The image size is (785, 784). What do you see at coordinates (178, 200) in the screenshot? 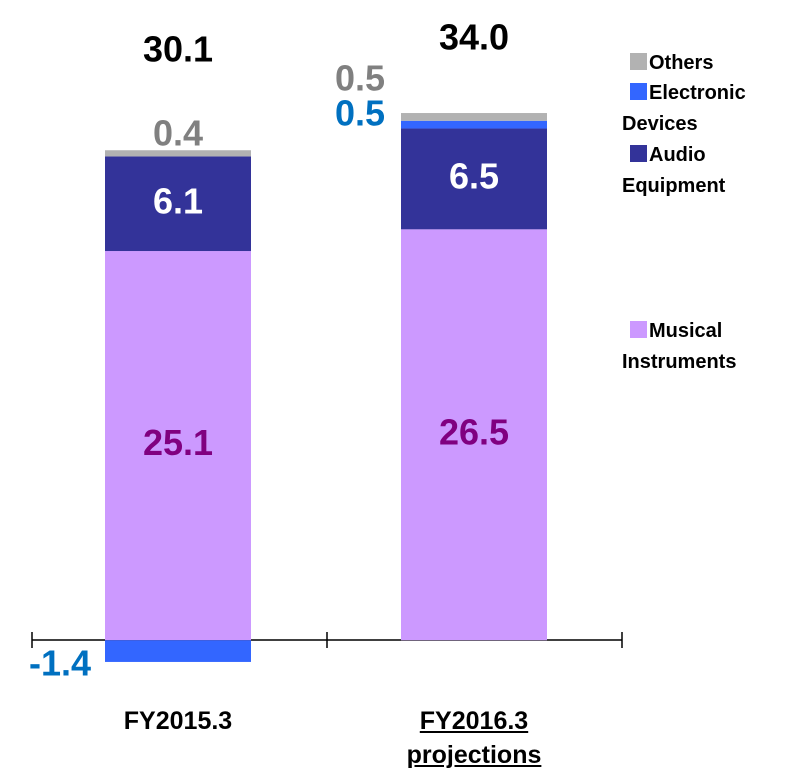
I see `data-label: 6.1` at bounding box center [178, 200].